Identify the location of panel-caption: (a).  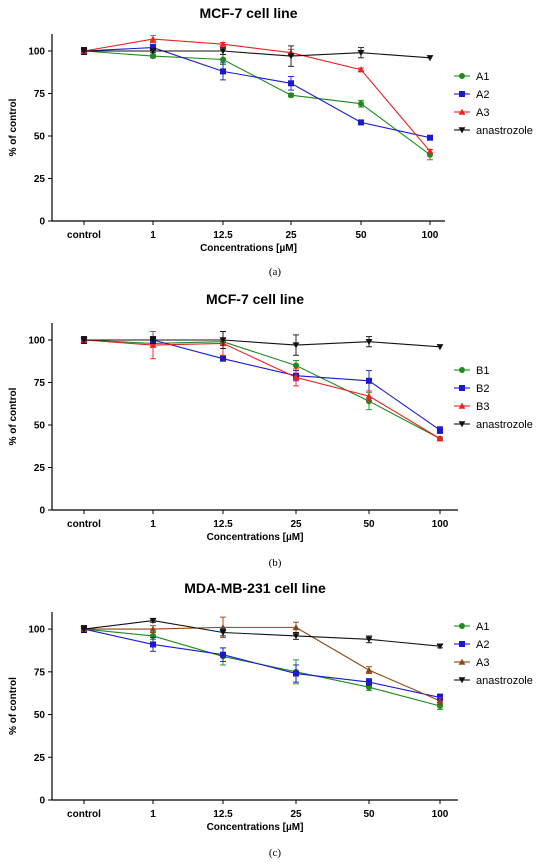
(275, 272).